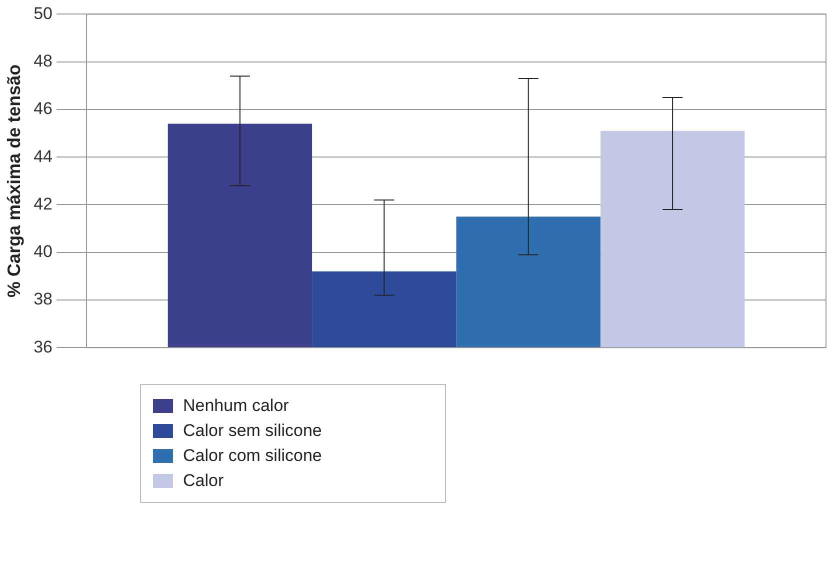 Image resolution: width=827 pixels, height=566 pixels. Describe the element at coordinates (43, 13) in the screenshot. I see `y-tick-label: 50` at that location.